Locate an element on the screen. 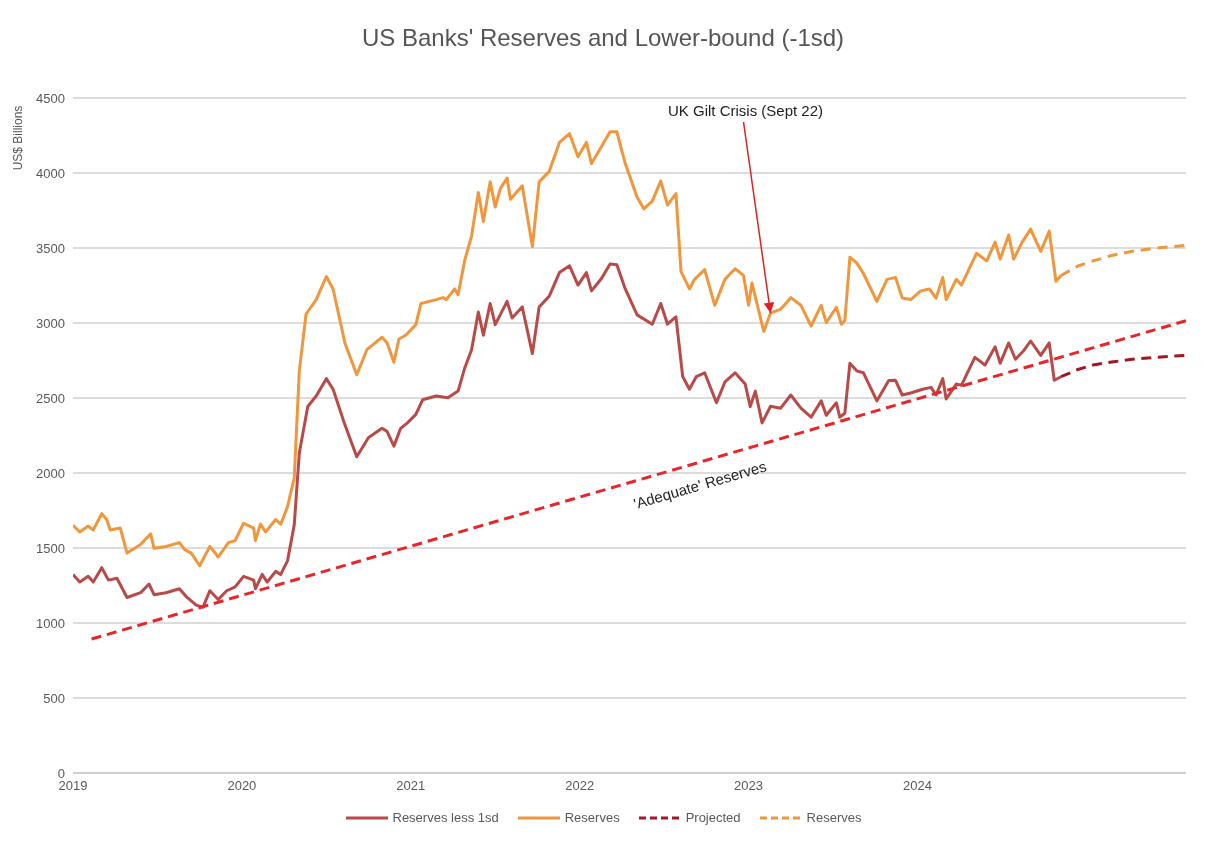 This screenshot has width=1206, height=865. y-tick-label: 4500 is located at coordinates (50, 98).